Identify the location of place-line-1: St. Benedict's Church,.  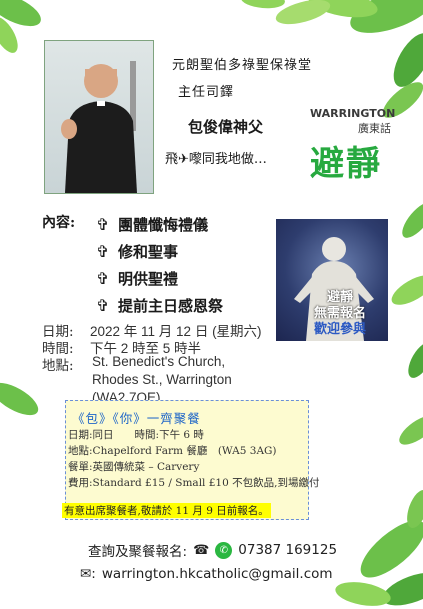
(159, 361).